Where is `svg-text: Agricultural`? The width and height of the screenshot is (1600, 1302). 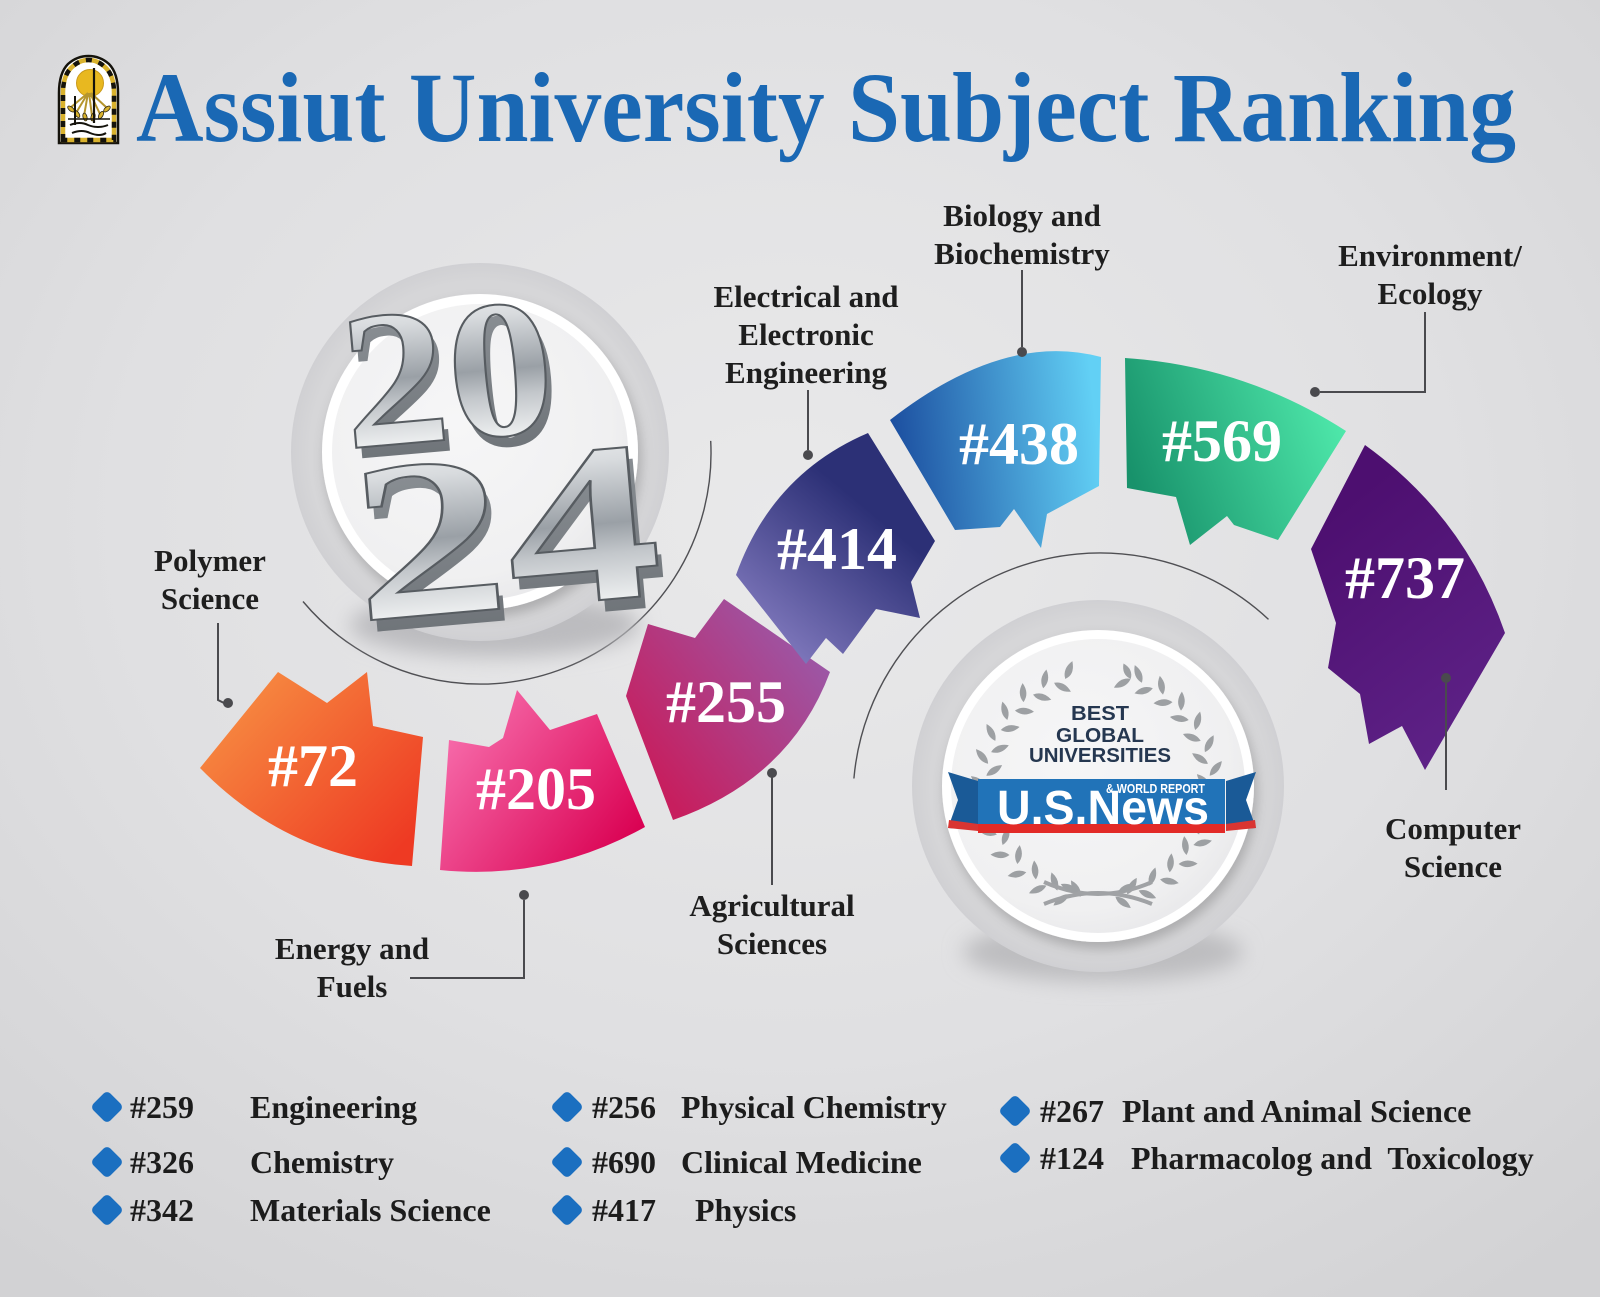 svg-text: Agricultural is located at coordinates (772, 905).